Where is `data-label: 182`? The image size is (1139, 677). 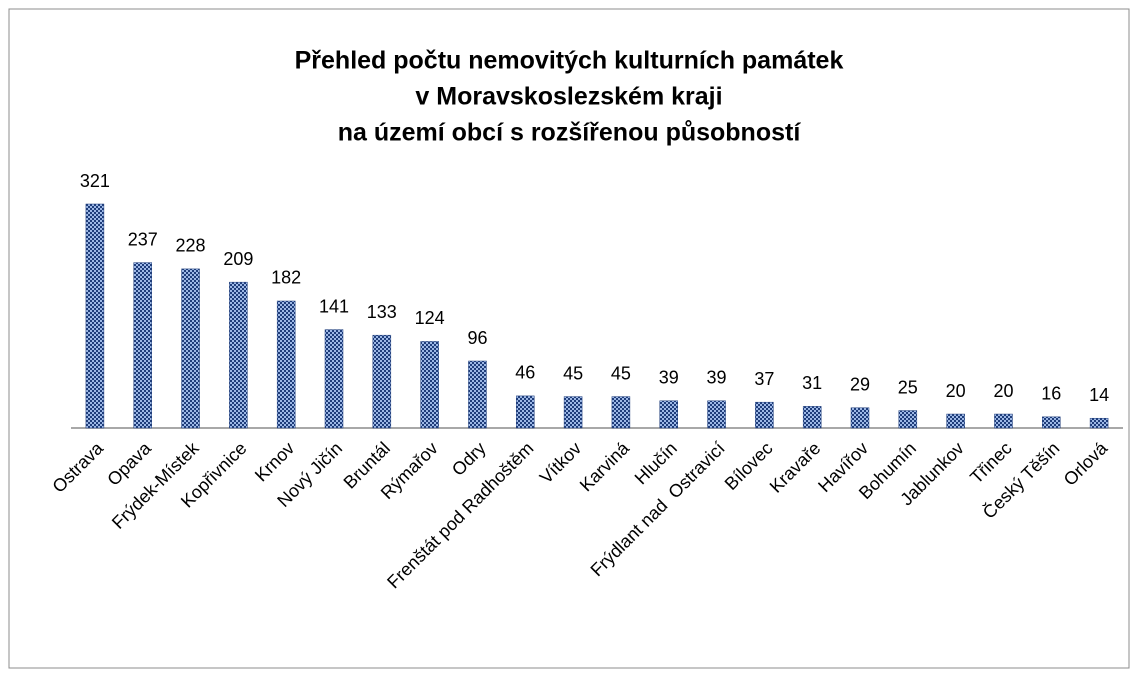
data-label: 182 is located at coordinates (286, 278).